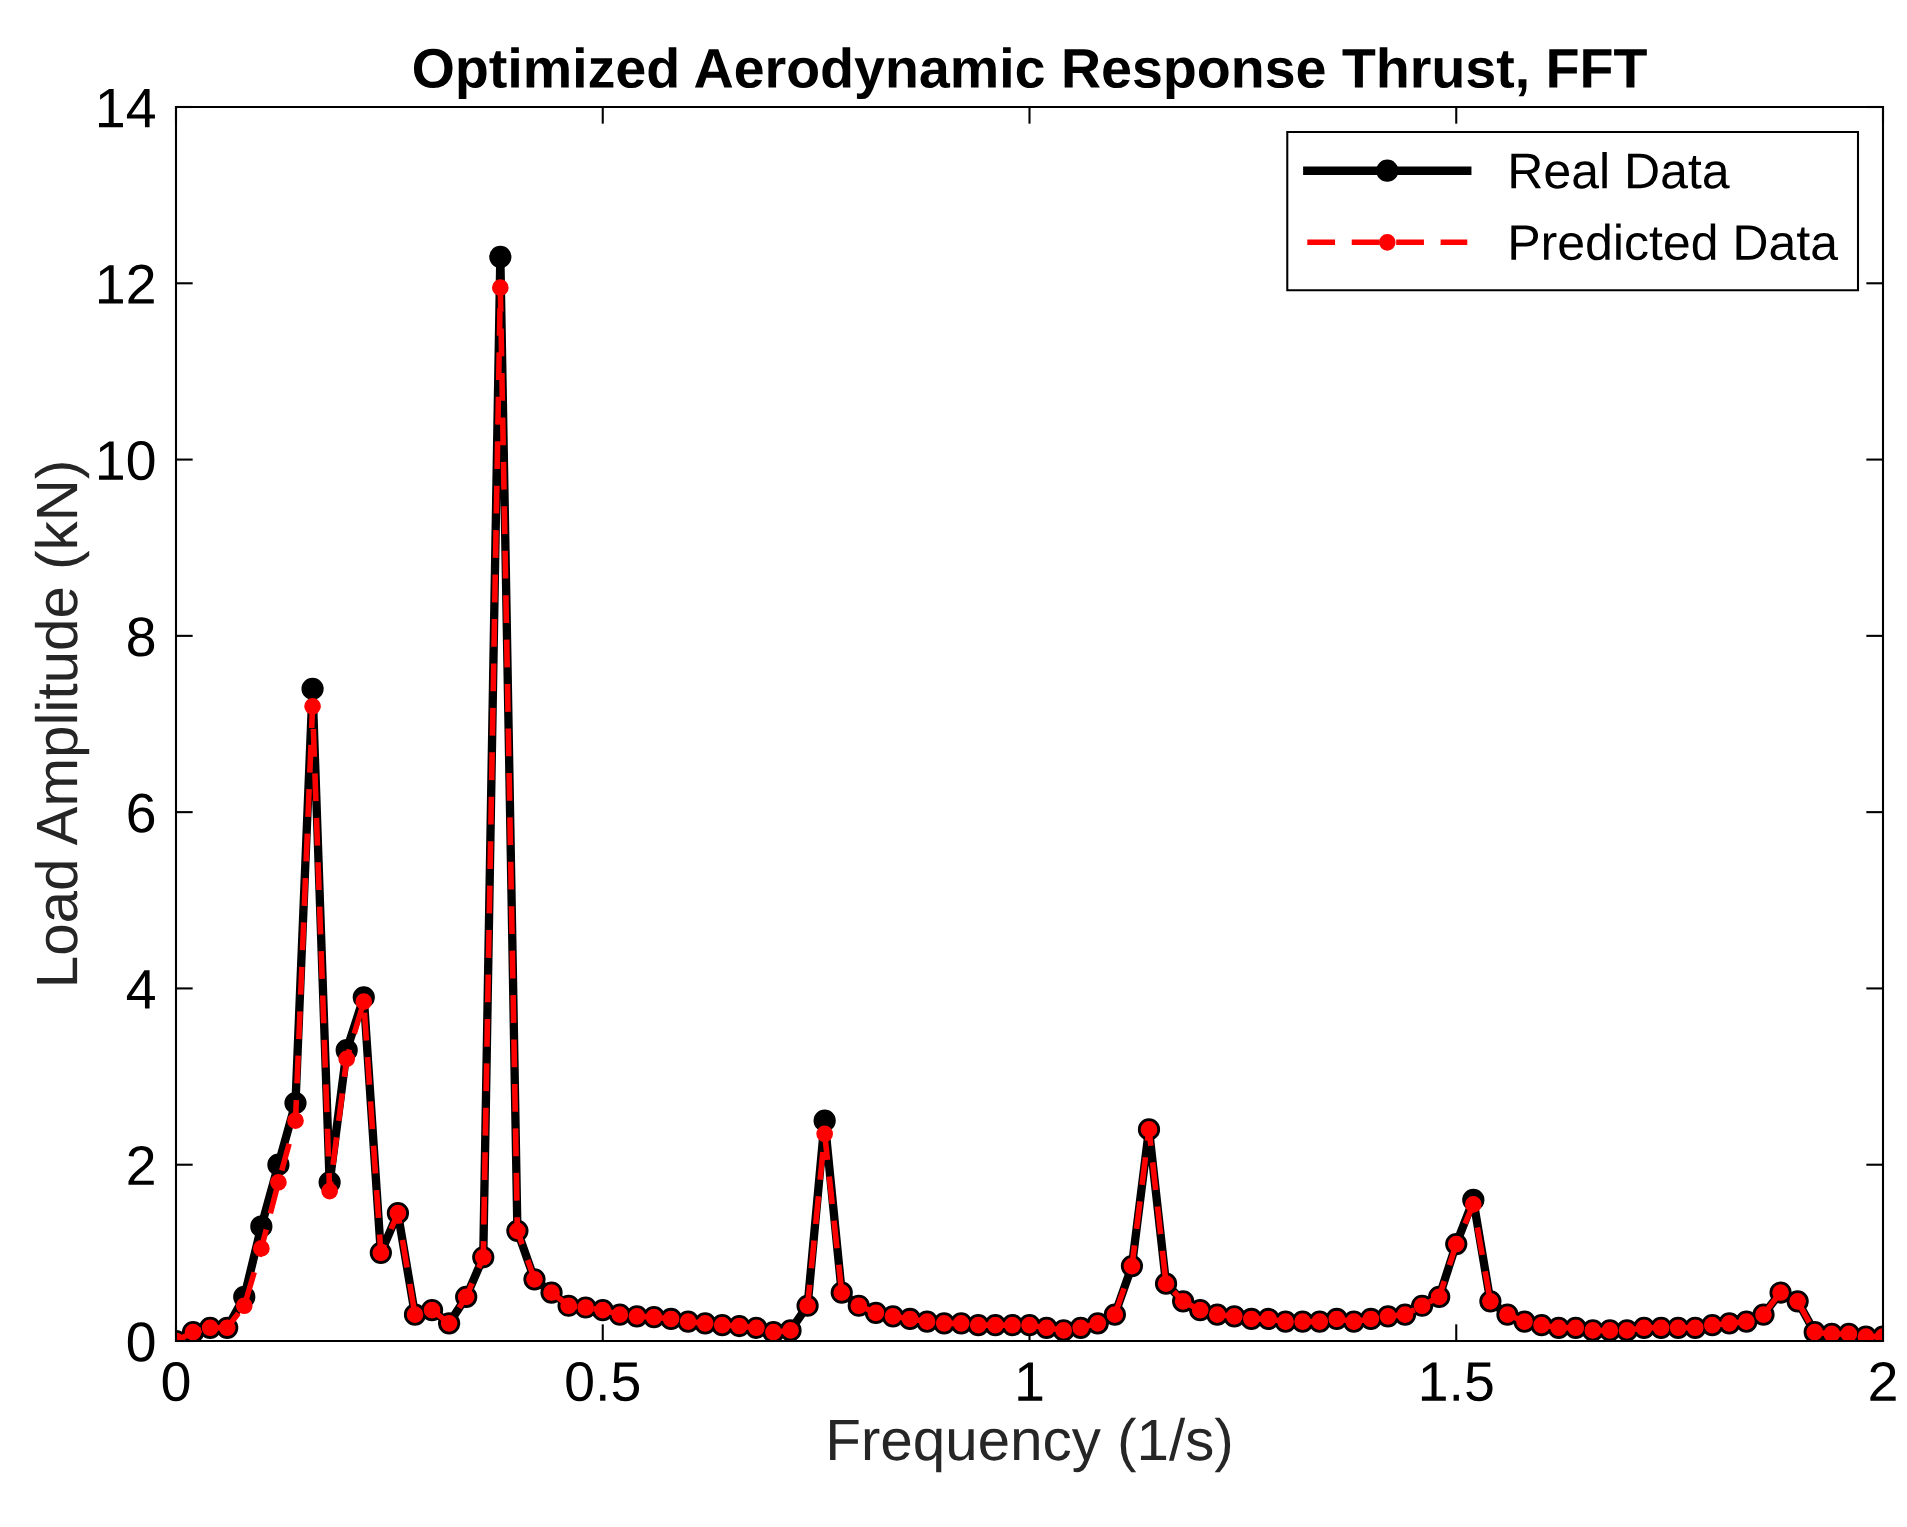  Describe the element at coordinates (141, 637) in the screenshot. I see `y-tick-label: 8` at that location.